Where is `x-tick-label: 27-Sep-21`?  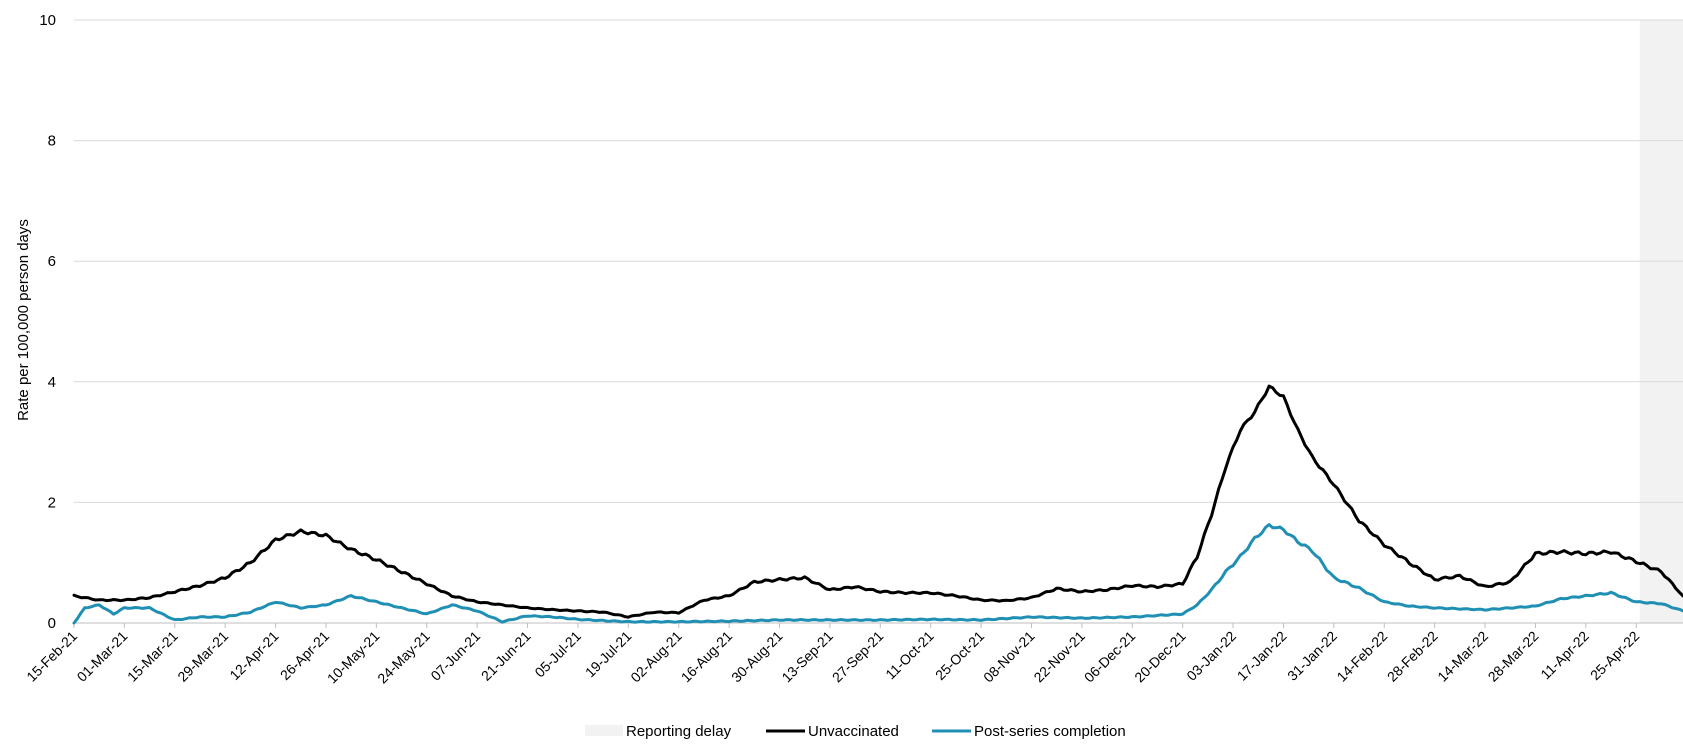 x-tick-label: 27-Sep-21 is located at coordinates (858, 657).